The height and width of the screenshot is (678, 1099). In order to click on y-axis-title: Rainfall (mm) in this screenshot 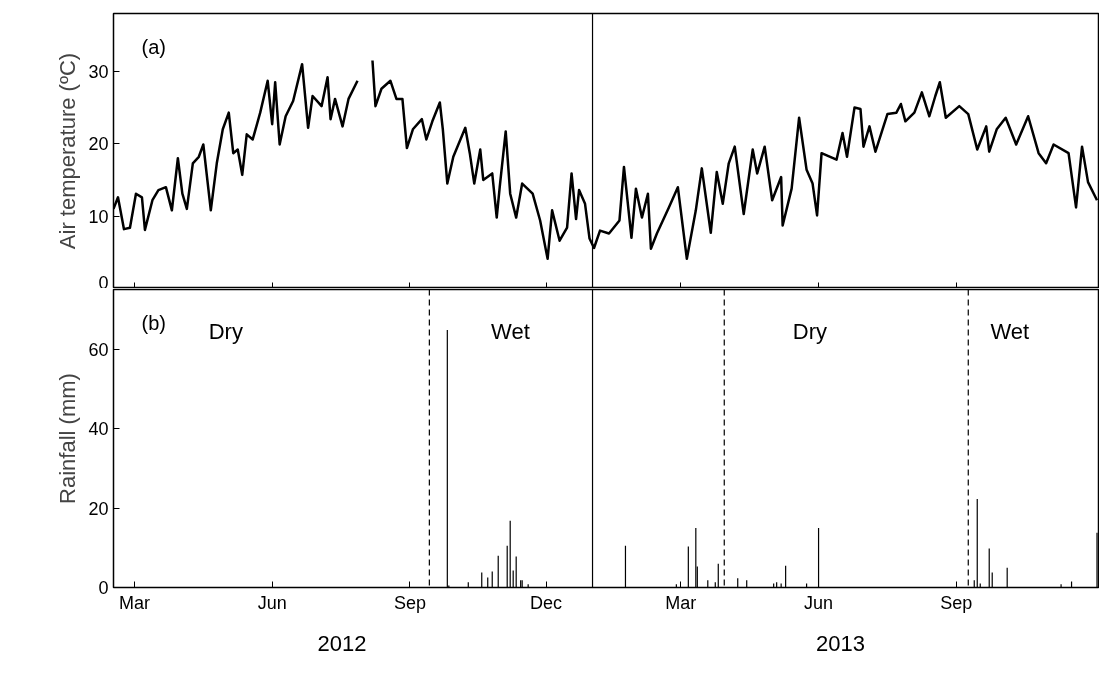, I will do `click(68, 438)`.